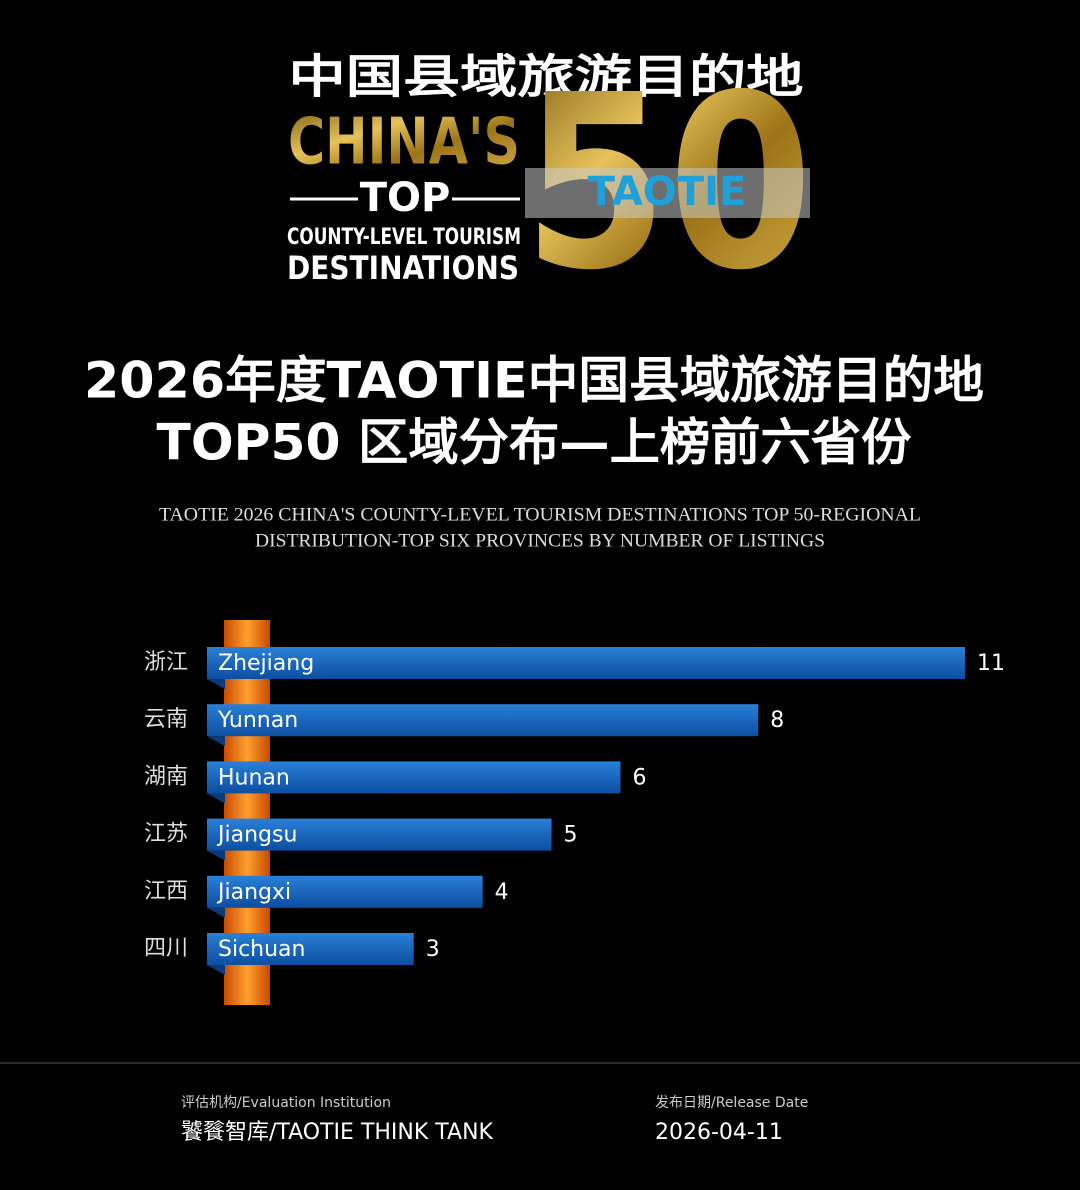 This screenshot has height=1190, width=1080. I want to click on logo-brand: TAOTIE, so click(667, 192).